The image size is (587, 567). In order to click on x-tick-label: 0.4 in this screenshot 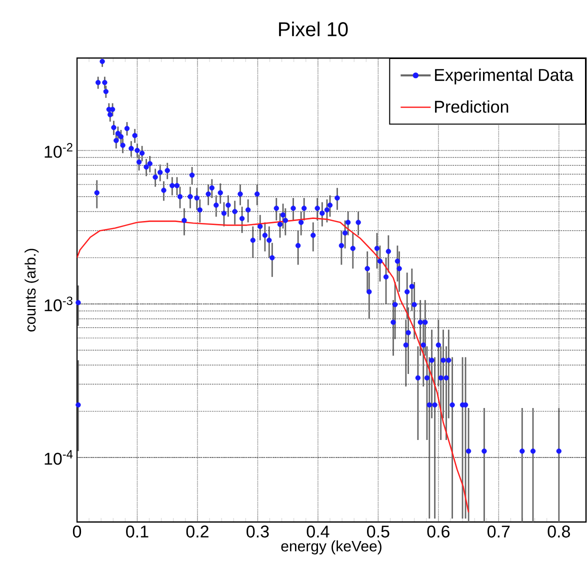, I will do `click(318, 532)`.